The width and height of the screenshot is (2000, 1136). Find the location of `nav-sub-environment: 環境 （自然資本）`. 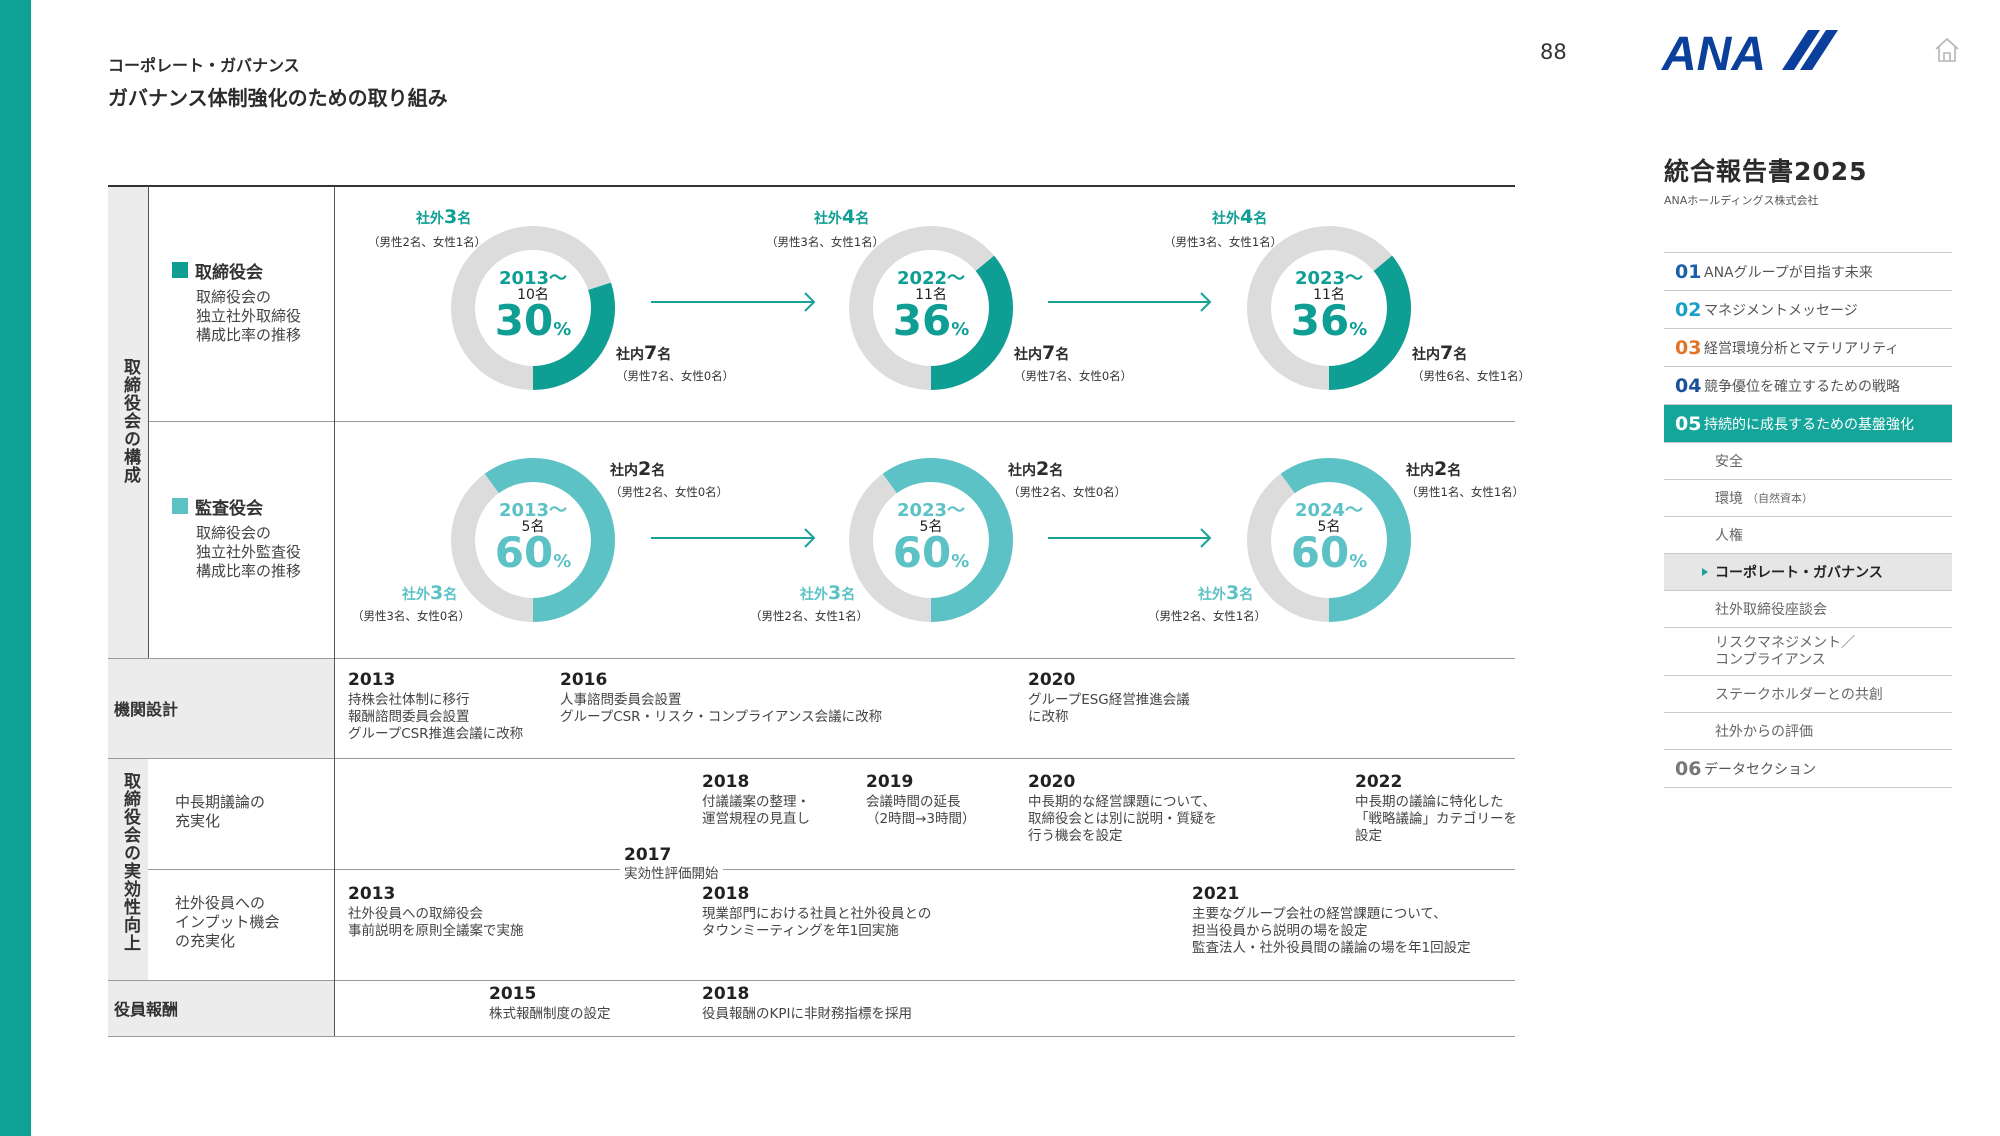

nav-sub-environment: 環境 （自然資本） is located at coordinates (1808, 498).